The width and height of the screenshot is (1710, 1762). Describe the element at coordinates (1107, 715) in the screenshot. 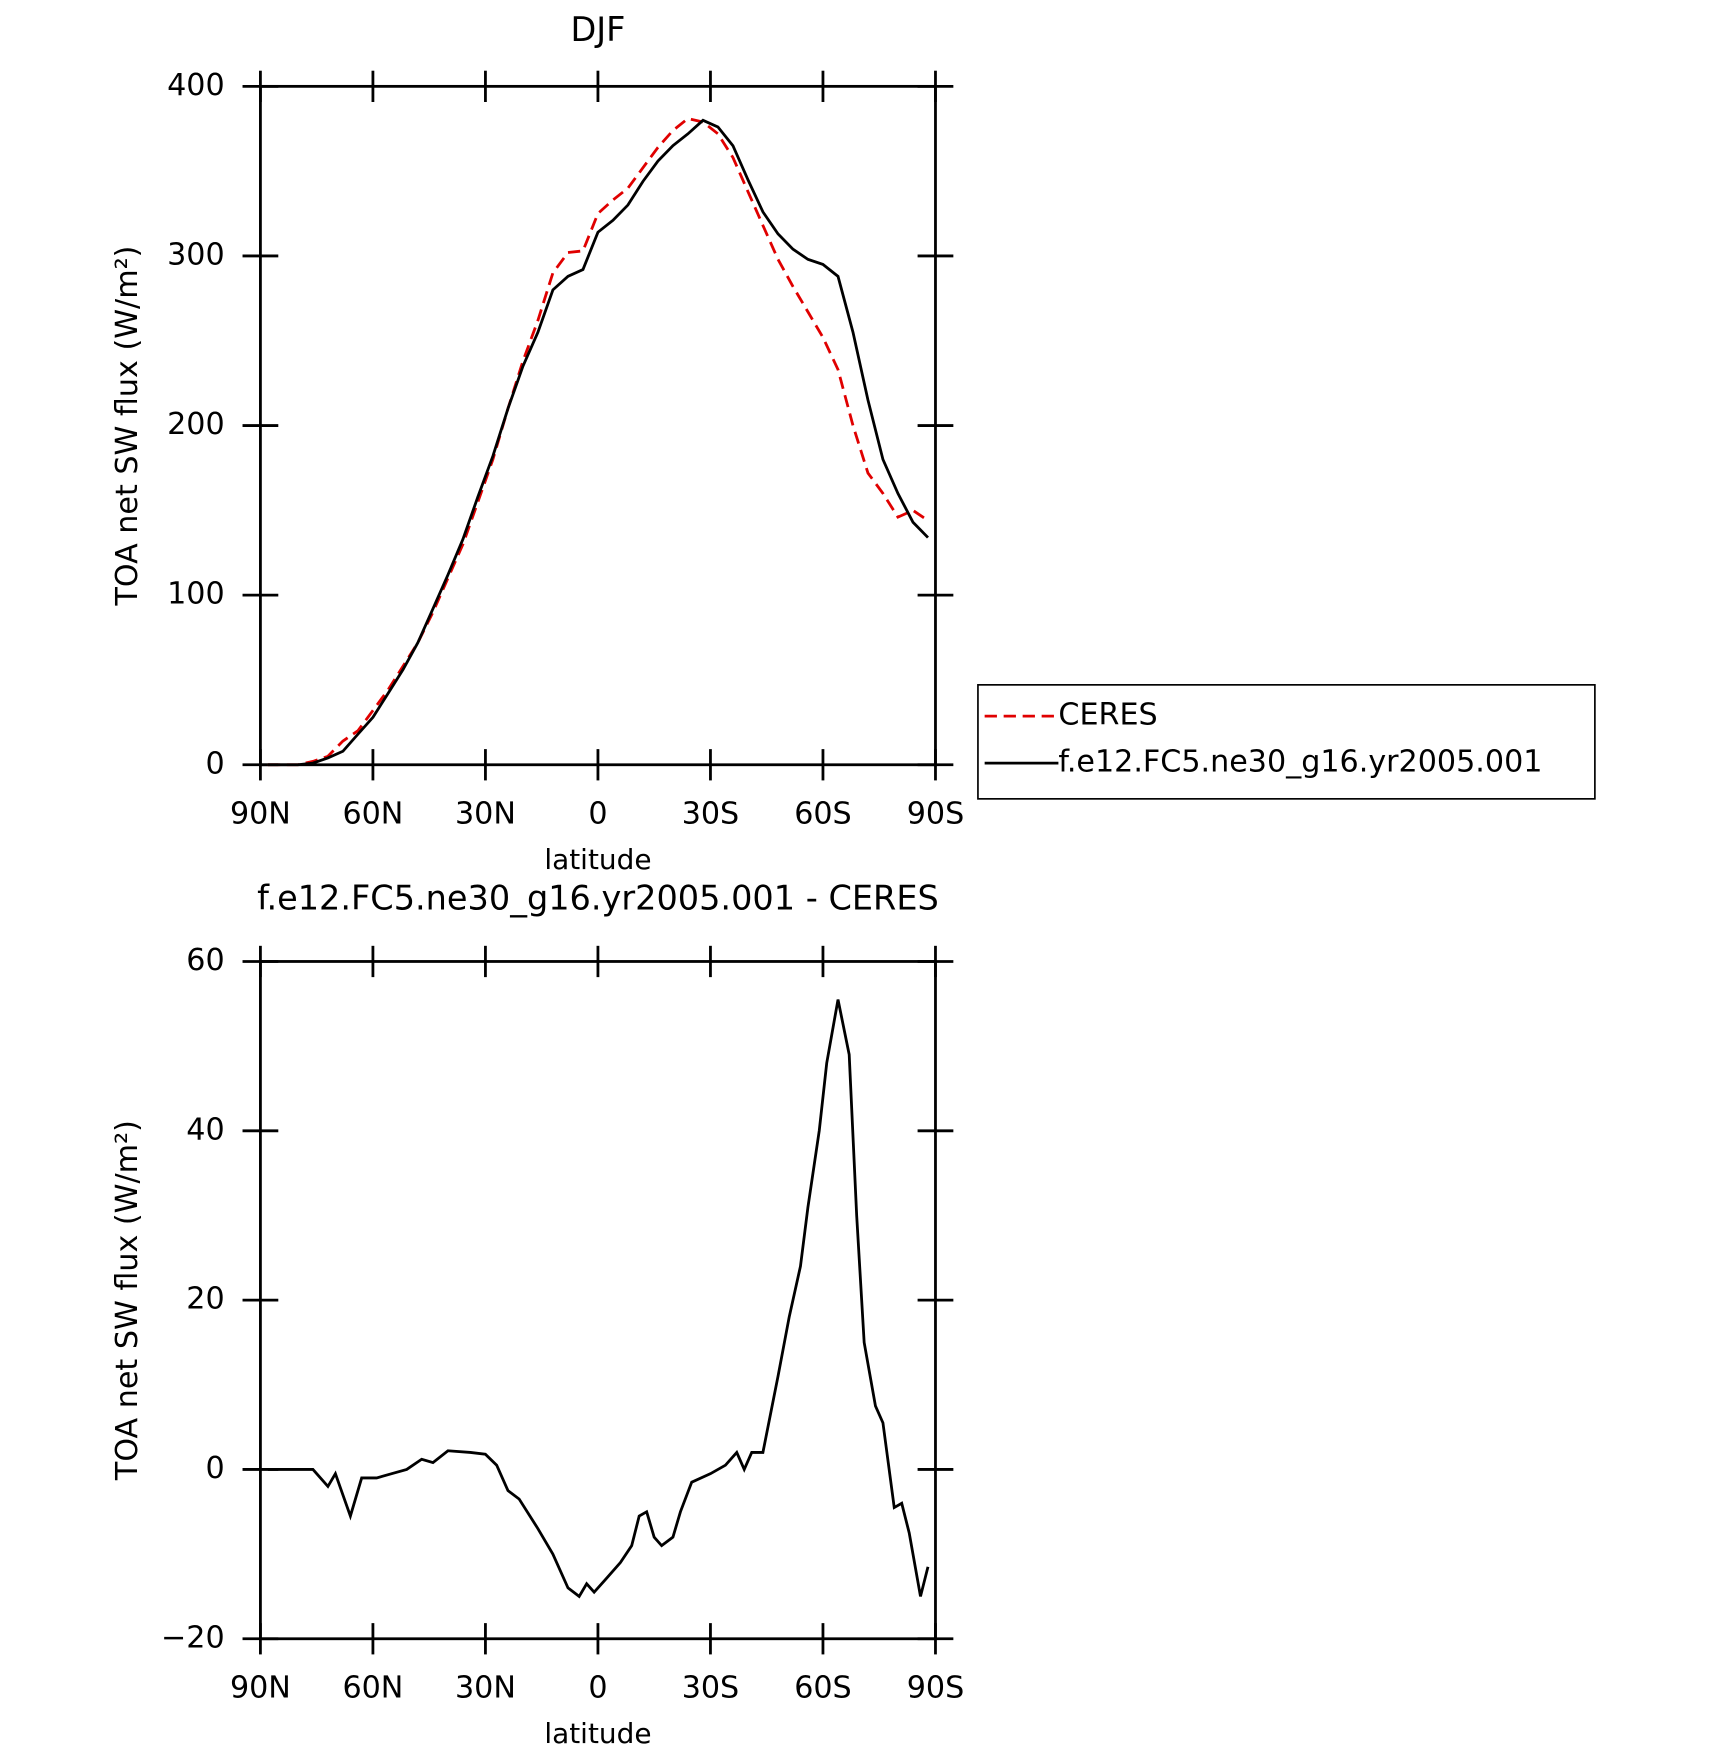

I see `legend-label: CERES` at that location.